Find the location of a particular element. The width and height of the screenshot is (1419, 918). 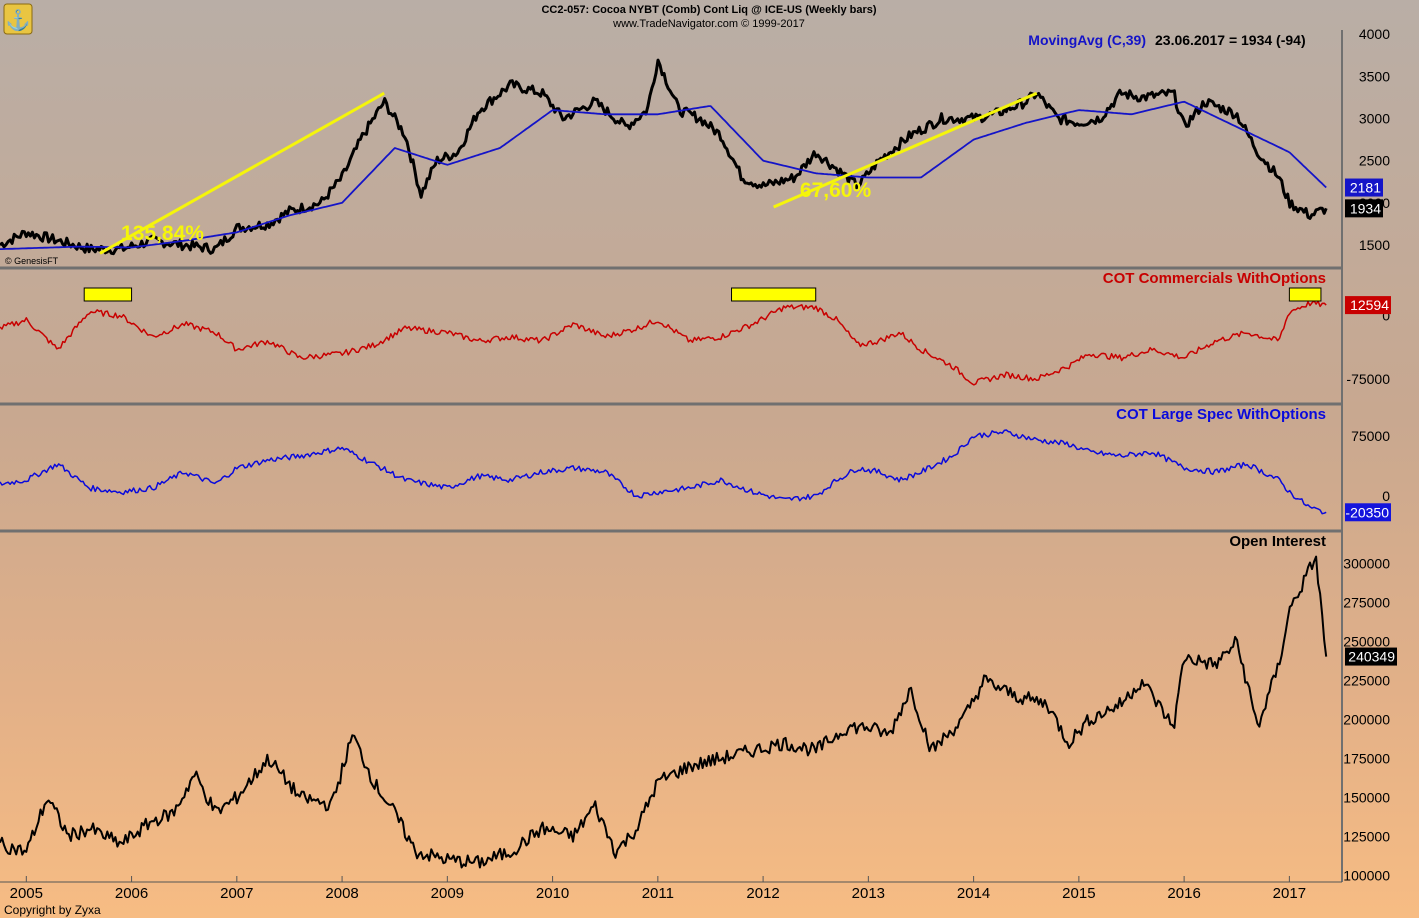

y-tick-label: 175000 is located at coordinates (1366, 758).